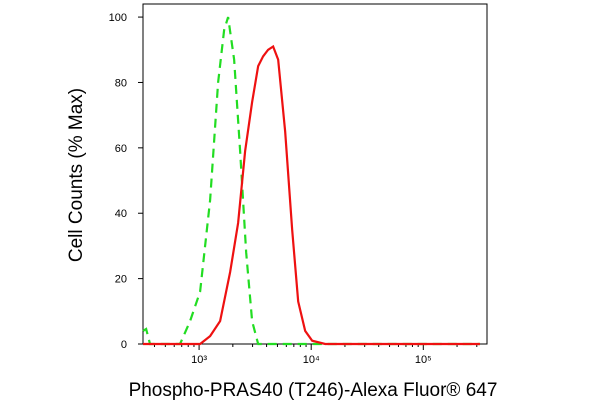 The width and height of the screenshot is (610, 414). I want to click on y-tick-label: 0, so click(124, 345).